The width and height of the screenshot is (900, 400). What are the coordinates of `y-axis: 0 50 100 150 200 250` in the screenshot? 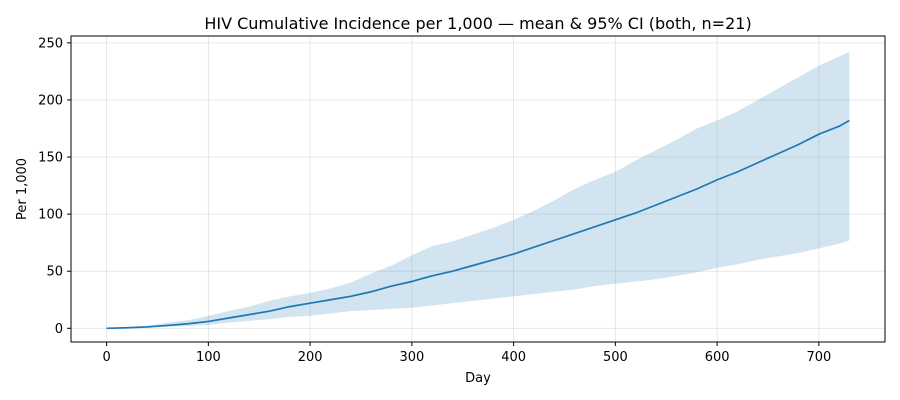 It's located at (54, 186).